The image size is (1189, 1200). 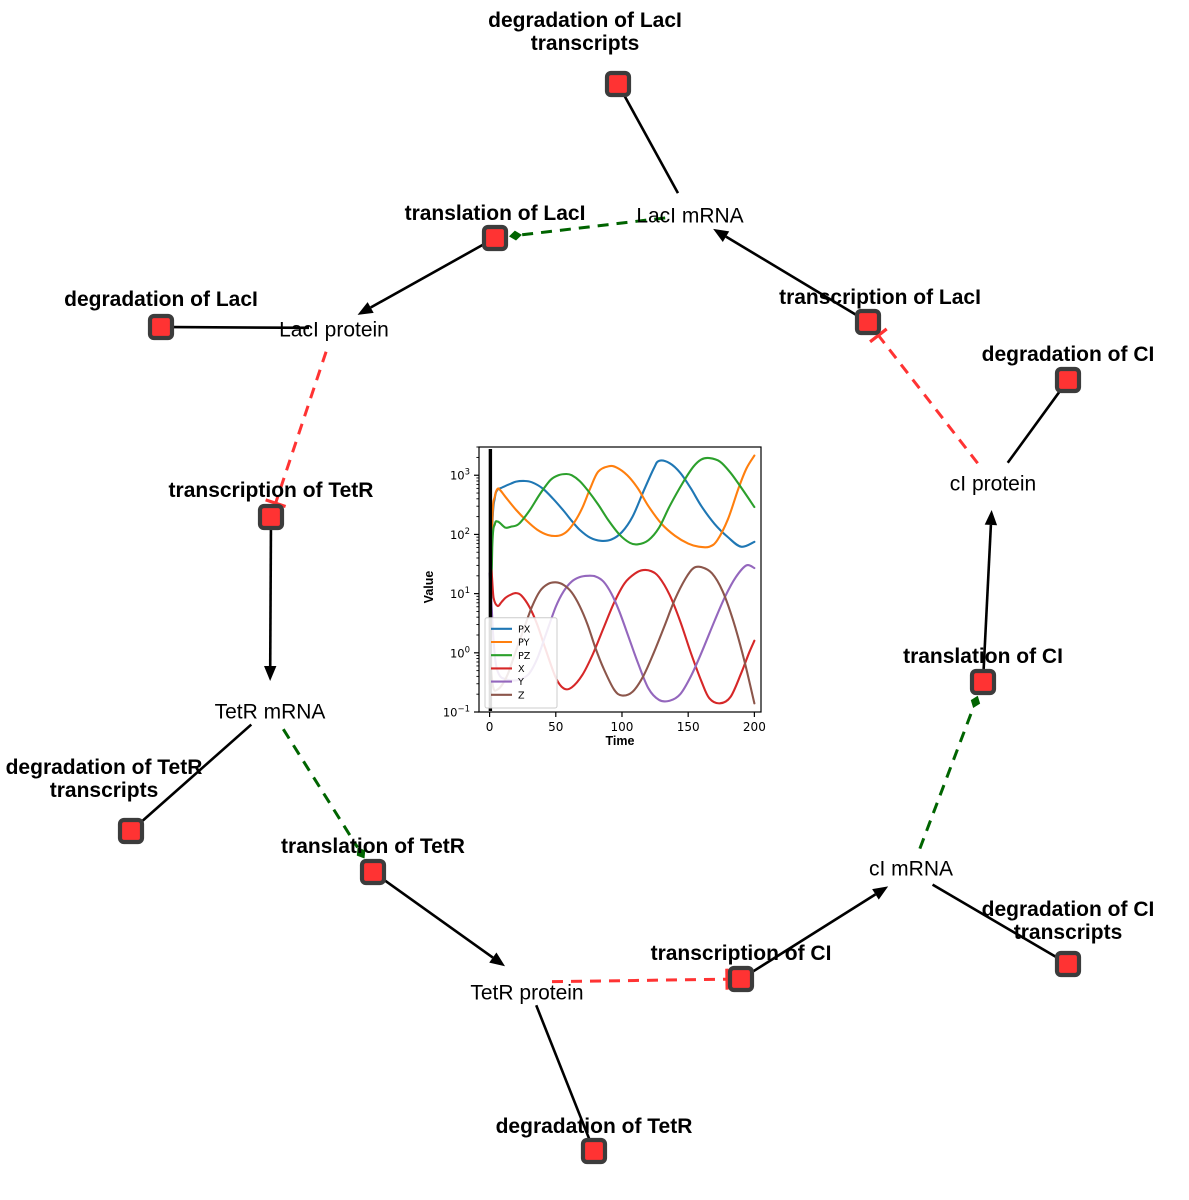 What do you see at coordinates (461, 583) in the screenshot?
I see `y-axis-ticks: 10⁻¹ 10⁰ 10¹ 10² 10³` at bounding box center [461, 583].